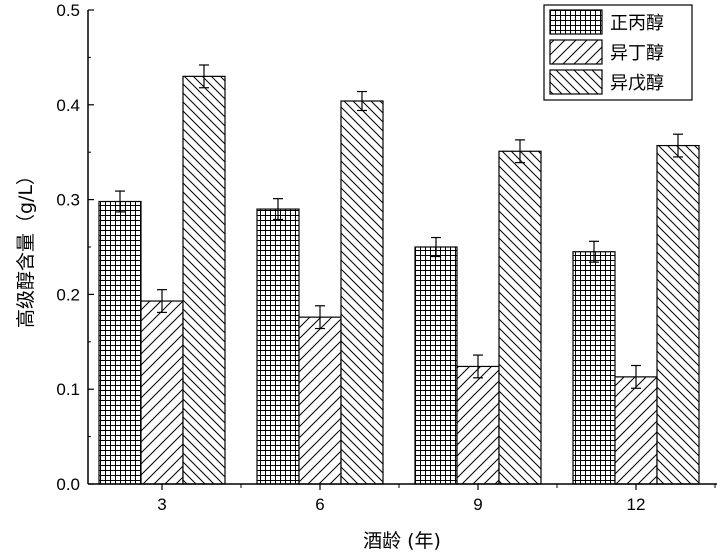 This screenshot has width=717, height=556. Describe the element at coordinates (26, 247) in the screenshot. I see `y-axis-title: 高级醇含量（g/L）` at that location.